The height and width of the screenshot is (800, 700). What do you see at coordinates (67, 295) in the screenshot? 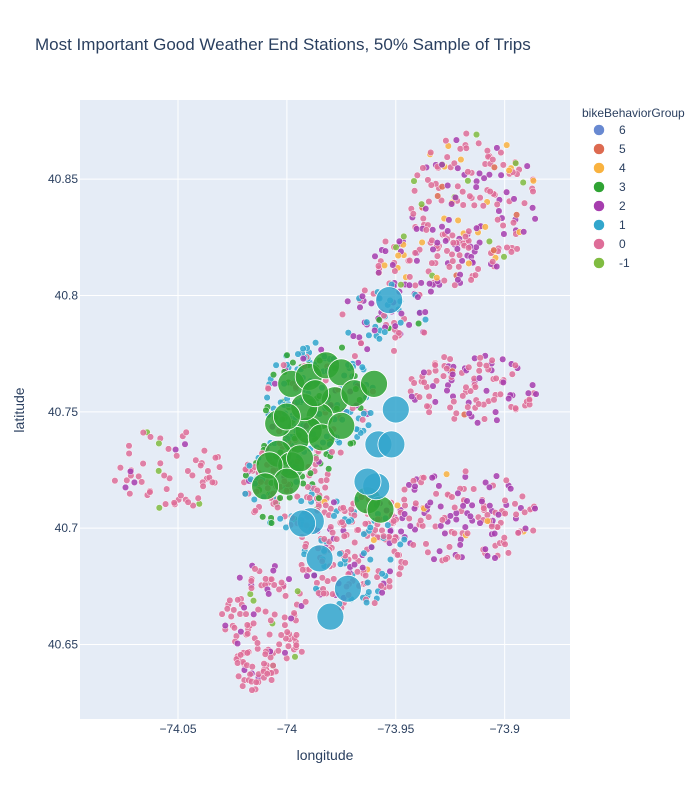
I see `y-tick-label: 40.8` at bounding box center [67, 295].